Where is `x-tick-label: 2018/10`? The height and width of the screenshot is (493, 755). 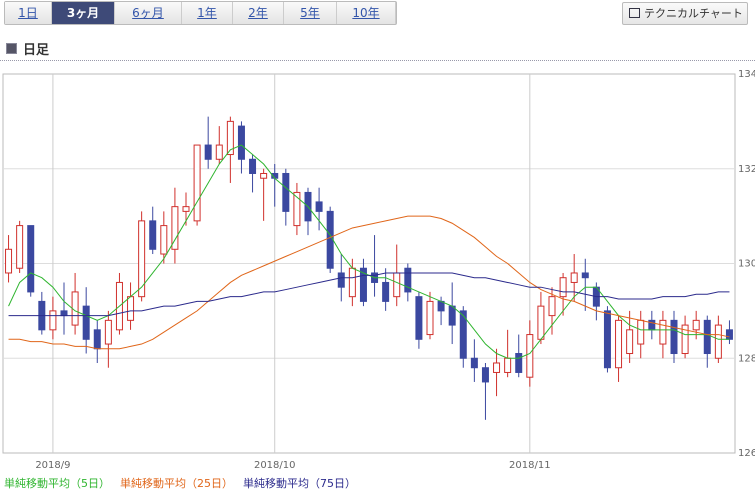 x-tick-label: 2018/10 is located at coordinates (275, 465).